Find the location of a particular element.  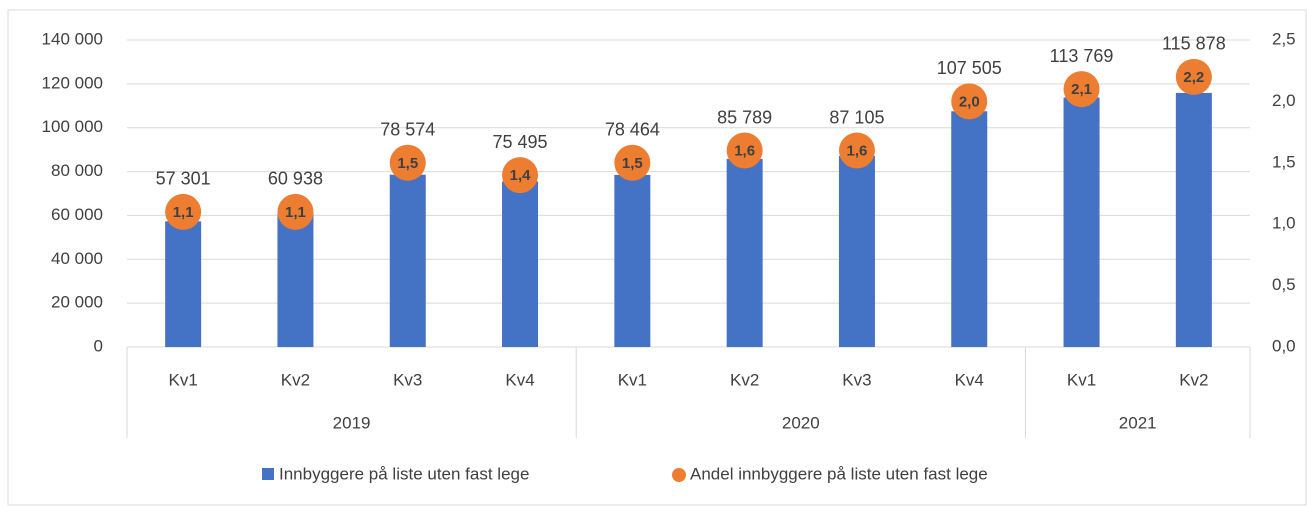

bar-label: 75 495 is located at coordinates (520, 142).